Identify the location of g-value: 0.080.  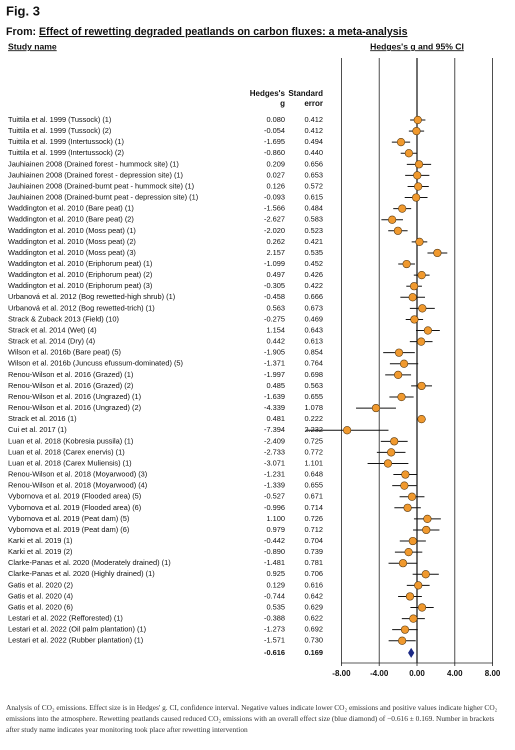
(276, 119).